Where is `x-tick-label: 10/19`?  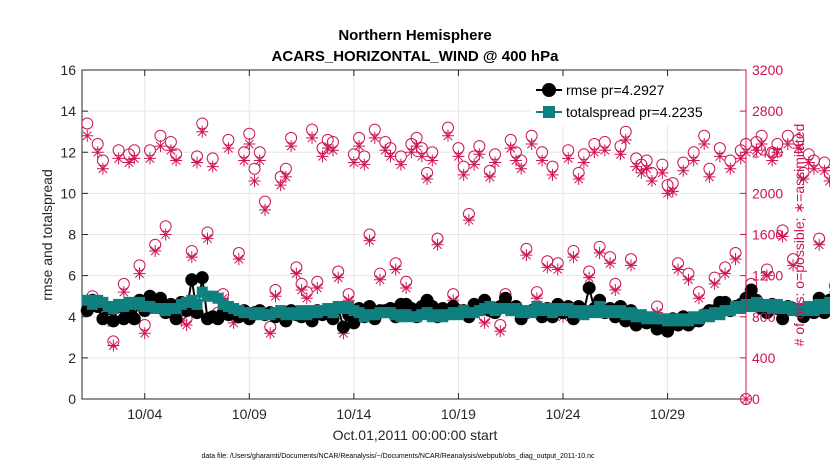 x-tick-label: 10/19 is located at coordinates (458, 414).